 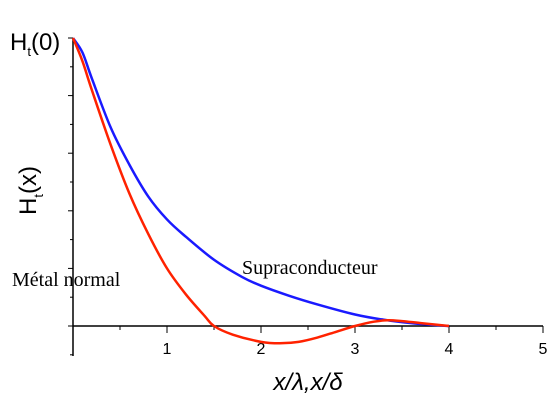 What do you see at coordinates (29, 51) in the screenshot?
I see `y-top-label-sub: t` at bounding box center [29, 51].